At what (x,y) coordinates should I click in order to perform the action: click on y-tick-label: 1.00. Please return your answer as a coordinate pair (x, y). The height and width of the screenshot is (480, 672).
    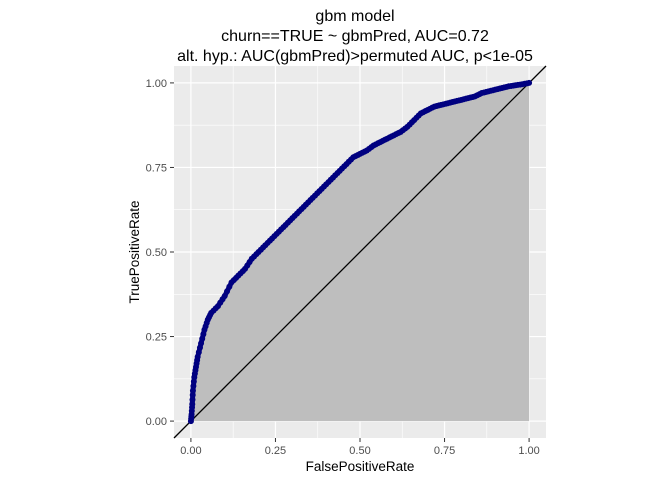
    Looking at the image, I should click on (156, 84).